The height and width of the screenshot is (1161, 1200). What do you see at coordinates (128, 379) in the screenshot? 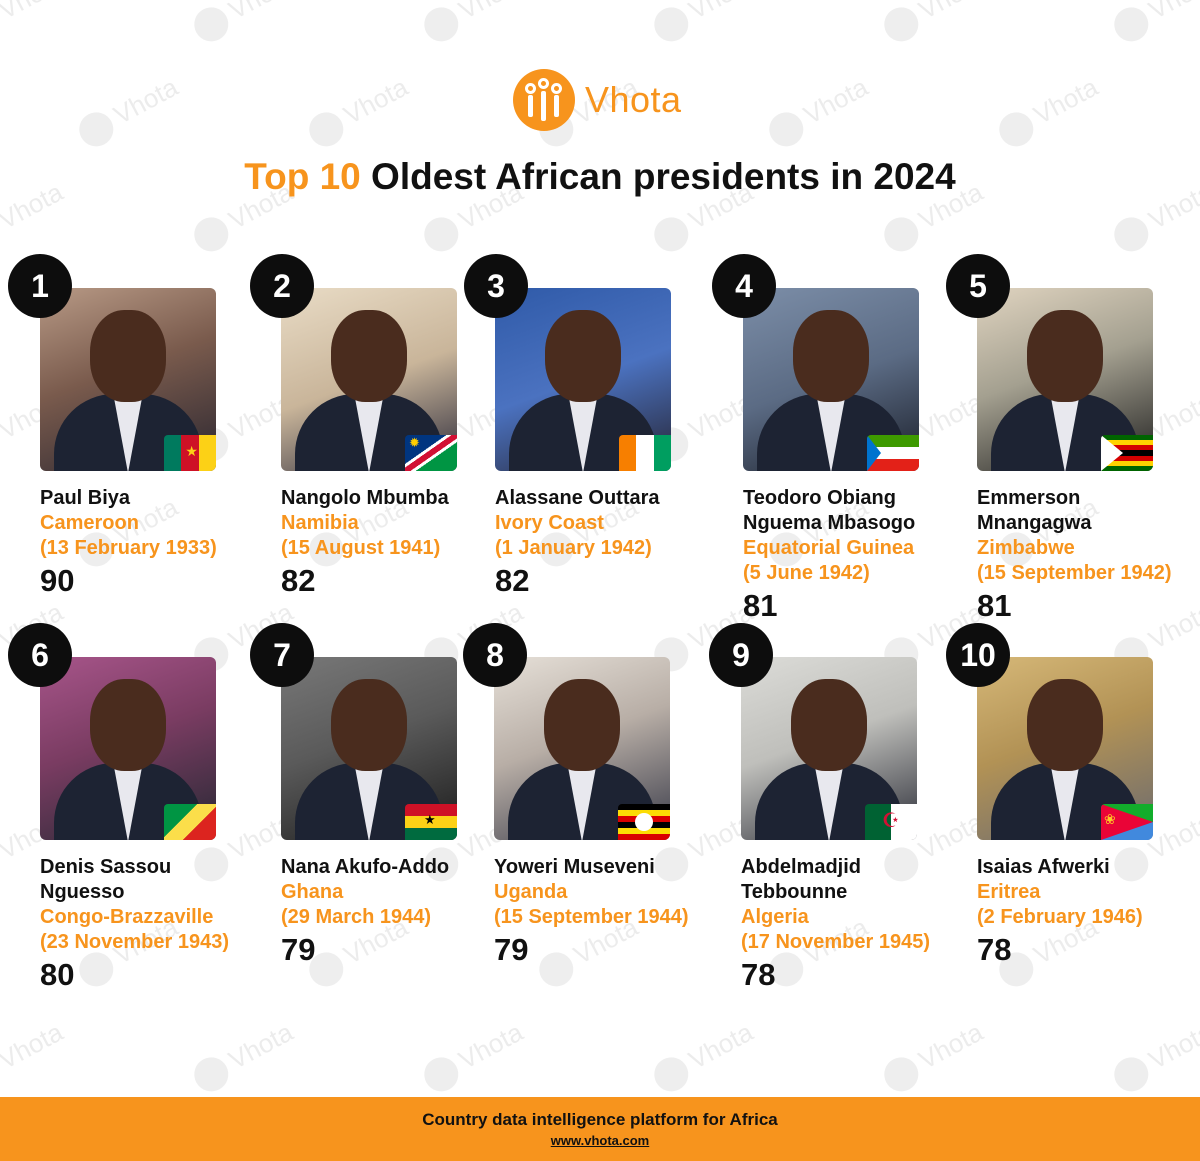
I see `paul-biya-photo: ★` at bounding box center [128, 379].